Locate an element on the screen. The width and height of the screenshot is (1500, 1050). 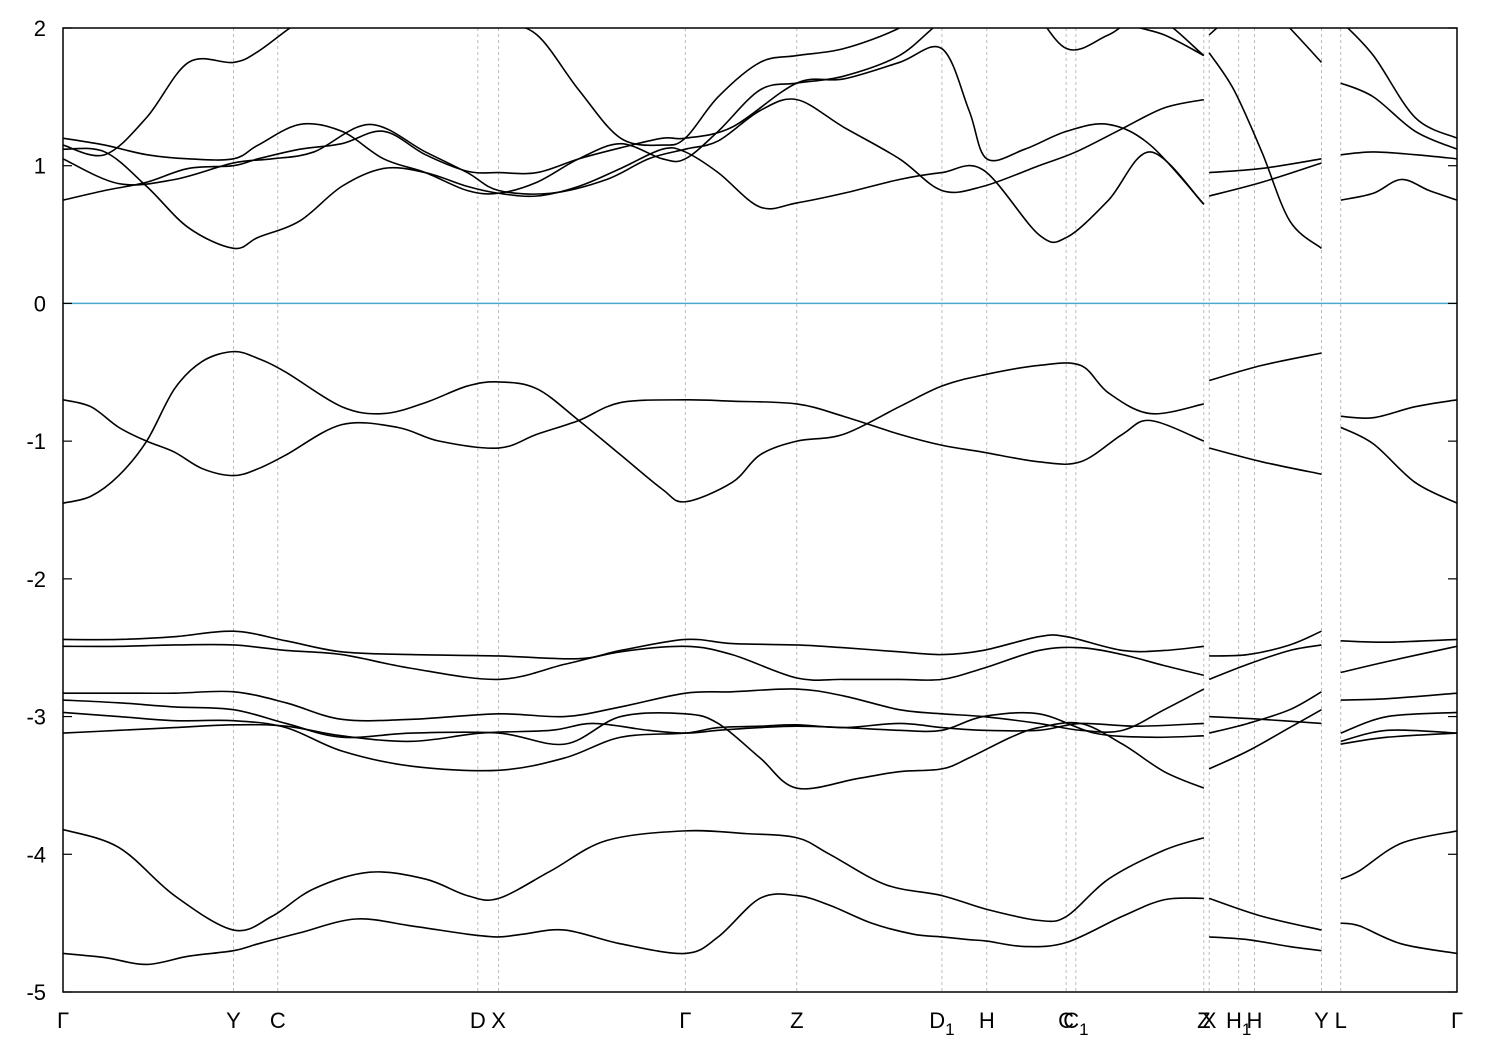
kpoint-label: D is located at coordinates (478, 1020).